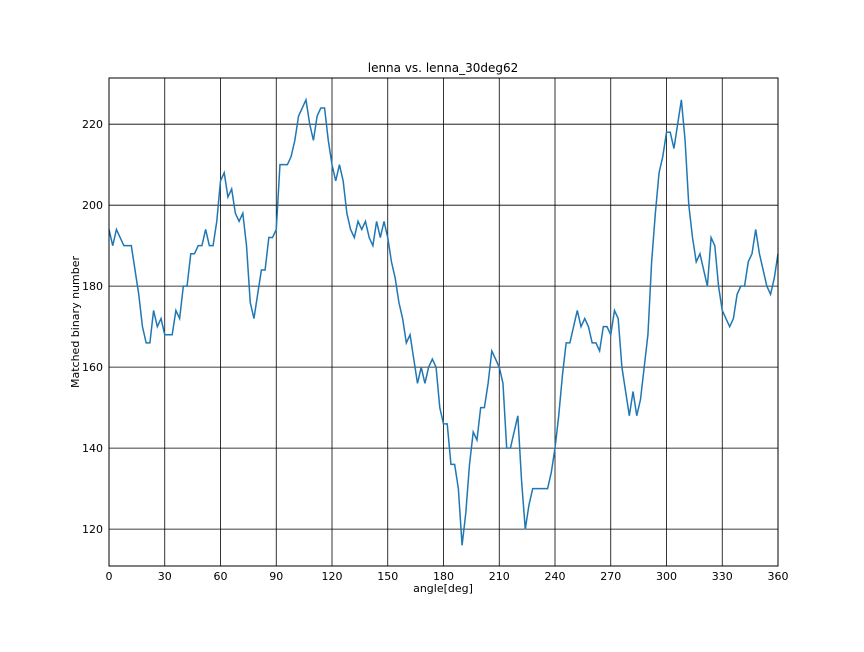  I want to click on y-tick-label: 200, so click(92, 205).